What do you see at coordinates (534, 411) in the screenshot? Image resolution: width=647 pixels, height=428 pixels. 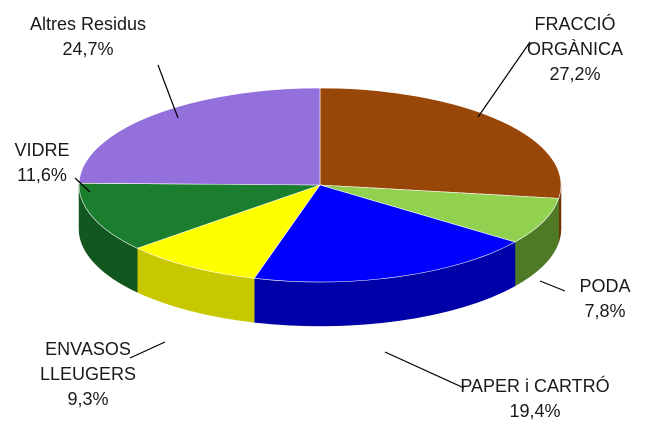 I see `slice-value-paper-i-cartro: 19,4%` at bounding box center [534, 411].